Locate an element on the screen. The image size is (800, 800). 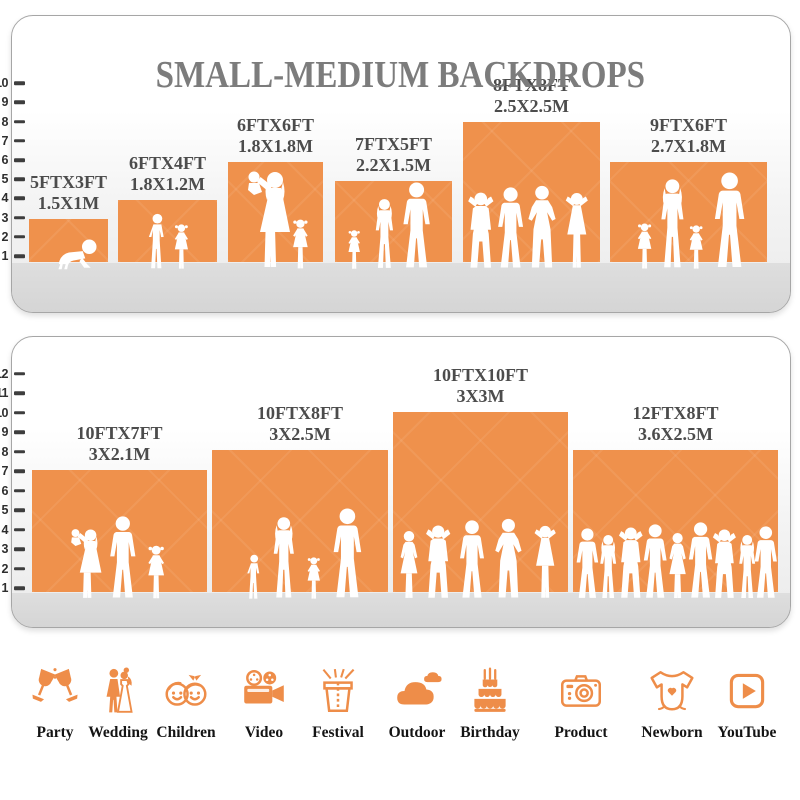
size-meters-text: 3X2.1M is located at coordinates (119, 453).